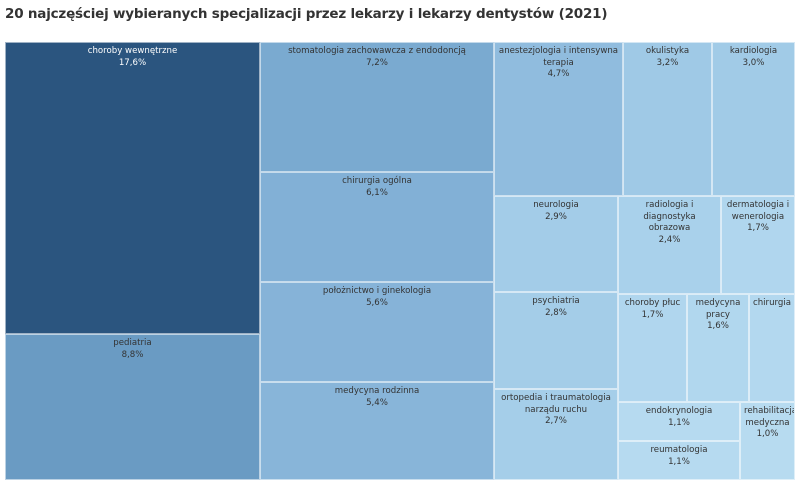 Image resolution: width=800 pixels, height=486 pixels. What do you see at coordinates (556, 340) in the screenshot?
I see `treemap-cell-psychiatria: psychiatria 2,8%` at bounding box center [556, 340].